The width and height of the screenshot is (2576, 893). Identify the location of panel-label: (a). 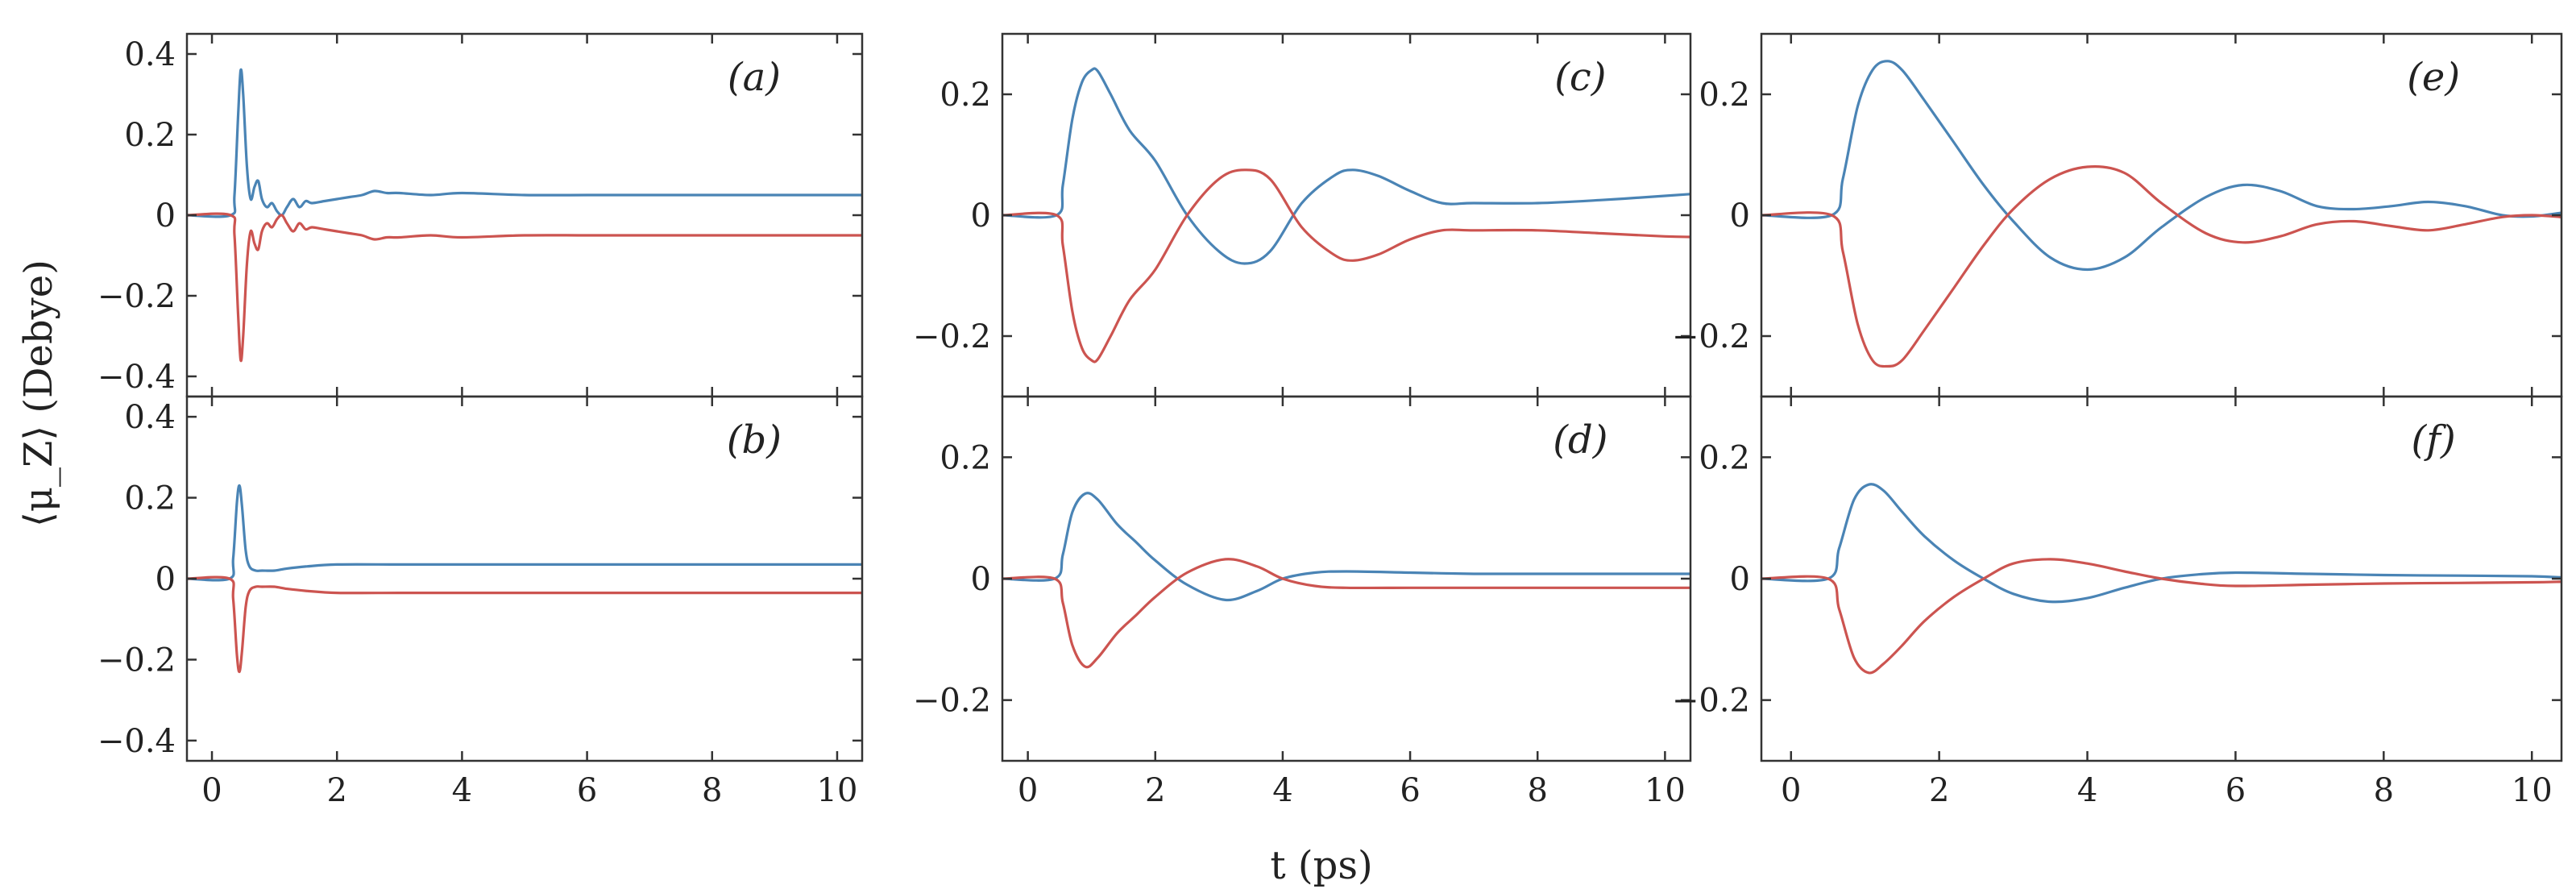
(754, 77).